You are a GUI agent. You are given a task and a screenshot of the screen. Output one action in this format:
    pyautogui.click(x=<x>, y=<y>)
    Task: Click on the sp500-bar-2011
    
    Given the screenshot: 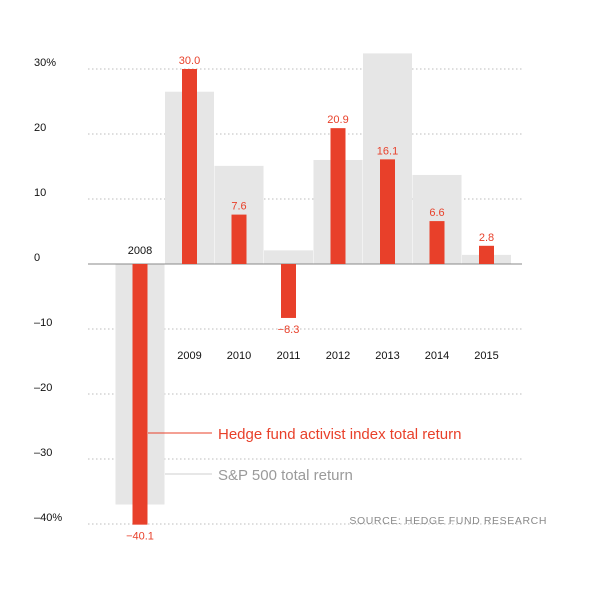 What is the action you would take?
    pyautogui.click(x=288, y=257)
    